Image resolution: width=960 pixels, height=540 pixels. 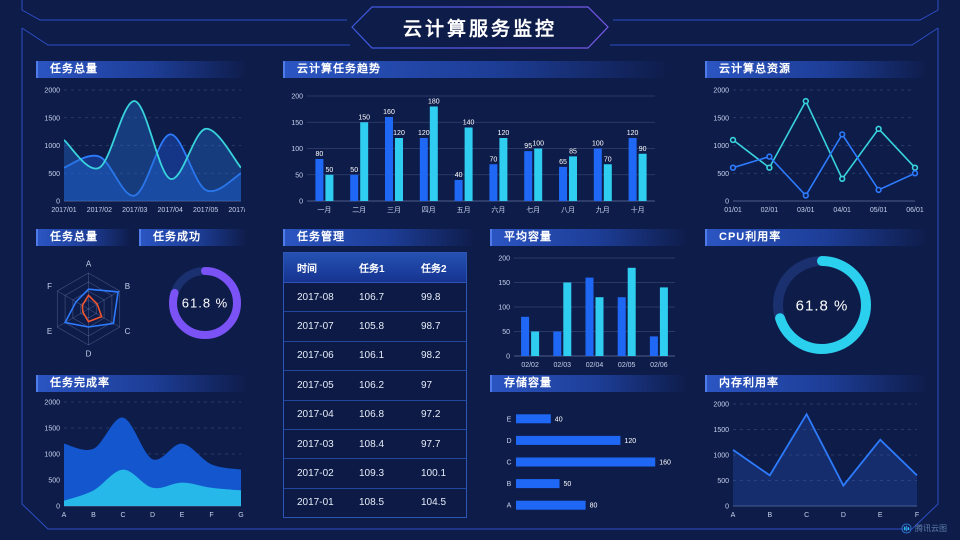 I want to click on svg-text: 04/01, so click(x=842, y=210).